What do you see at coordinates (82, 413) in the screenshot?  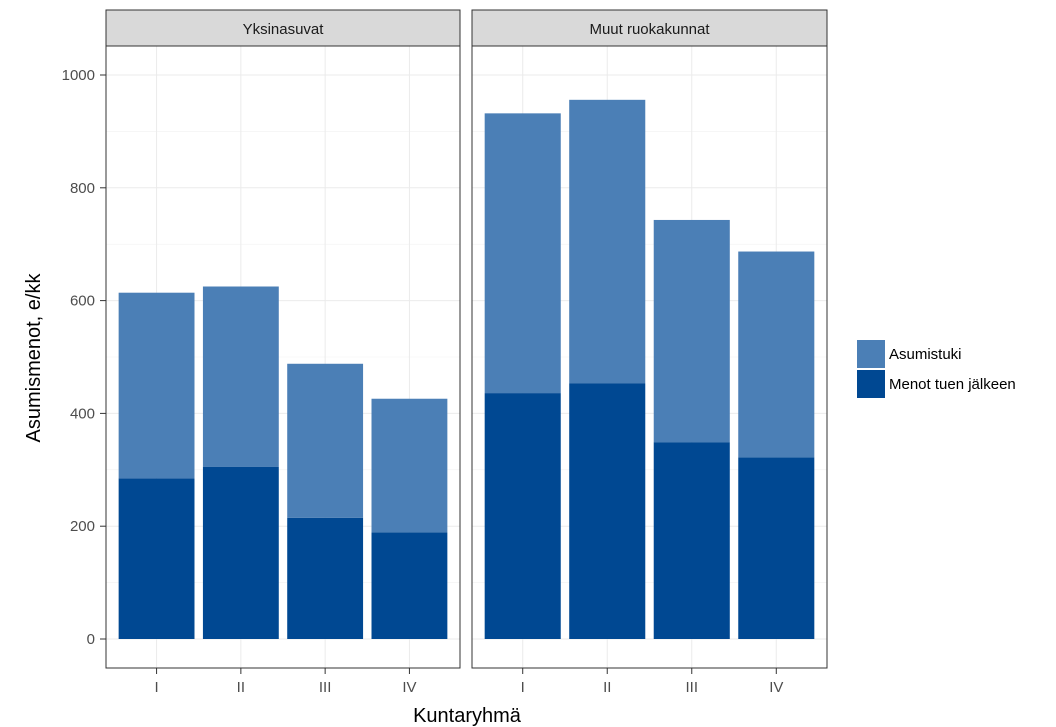 I see `y-tick-label: 400` at bounding box center [82, 413].